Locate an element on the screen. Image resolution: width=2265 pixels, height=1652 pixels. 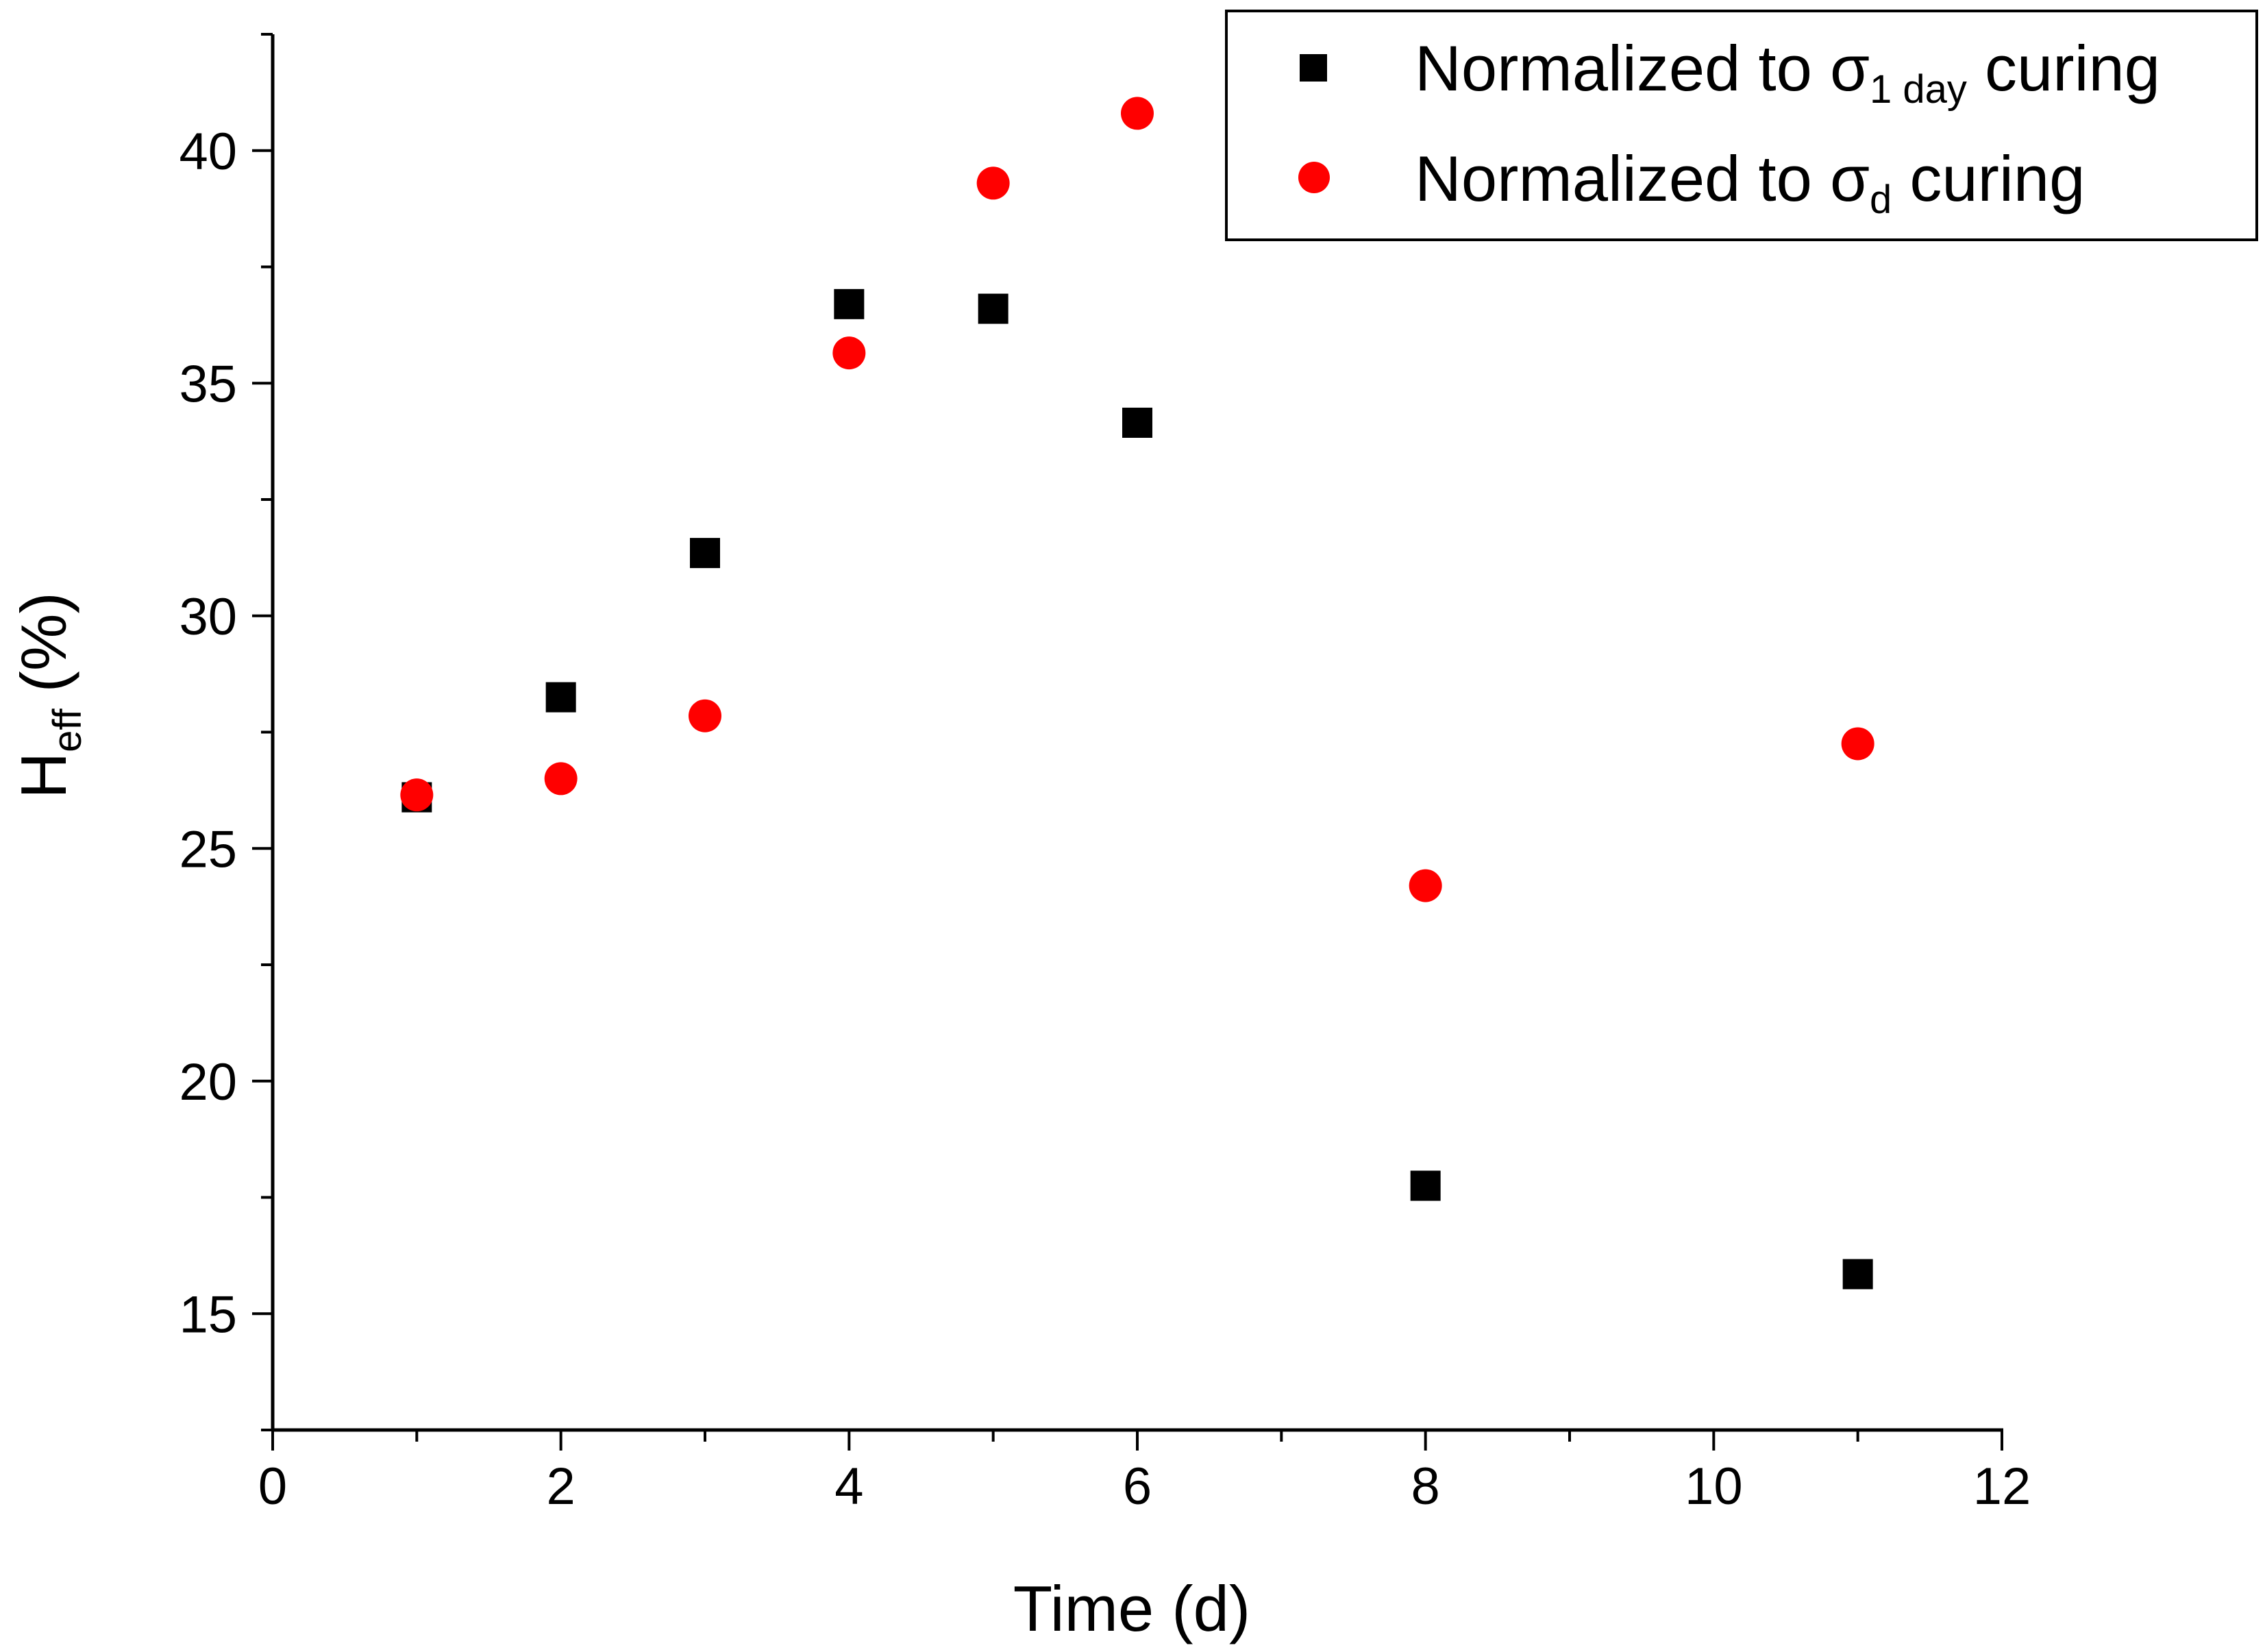
legend-label-series-2: Normalized to σd curing is located at coordinates (1750, 182).